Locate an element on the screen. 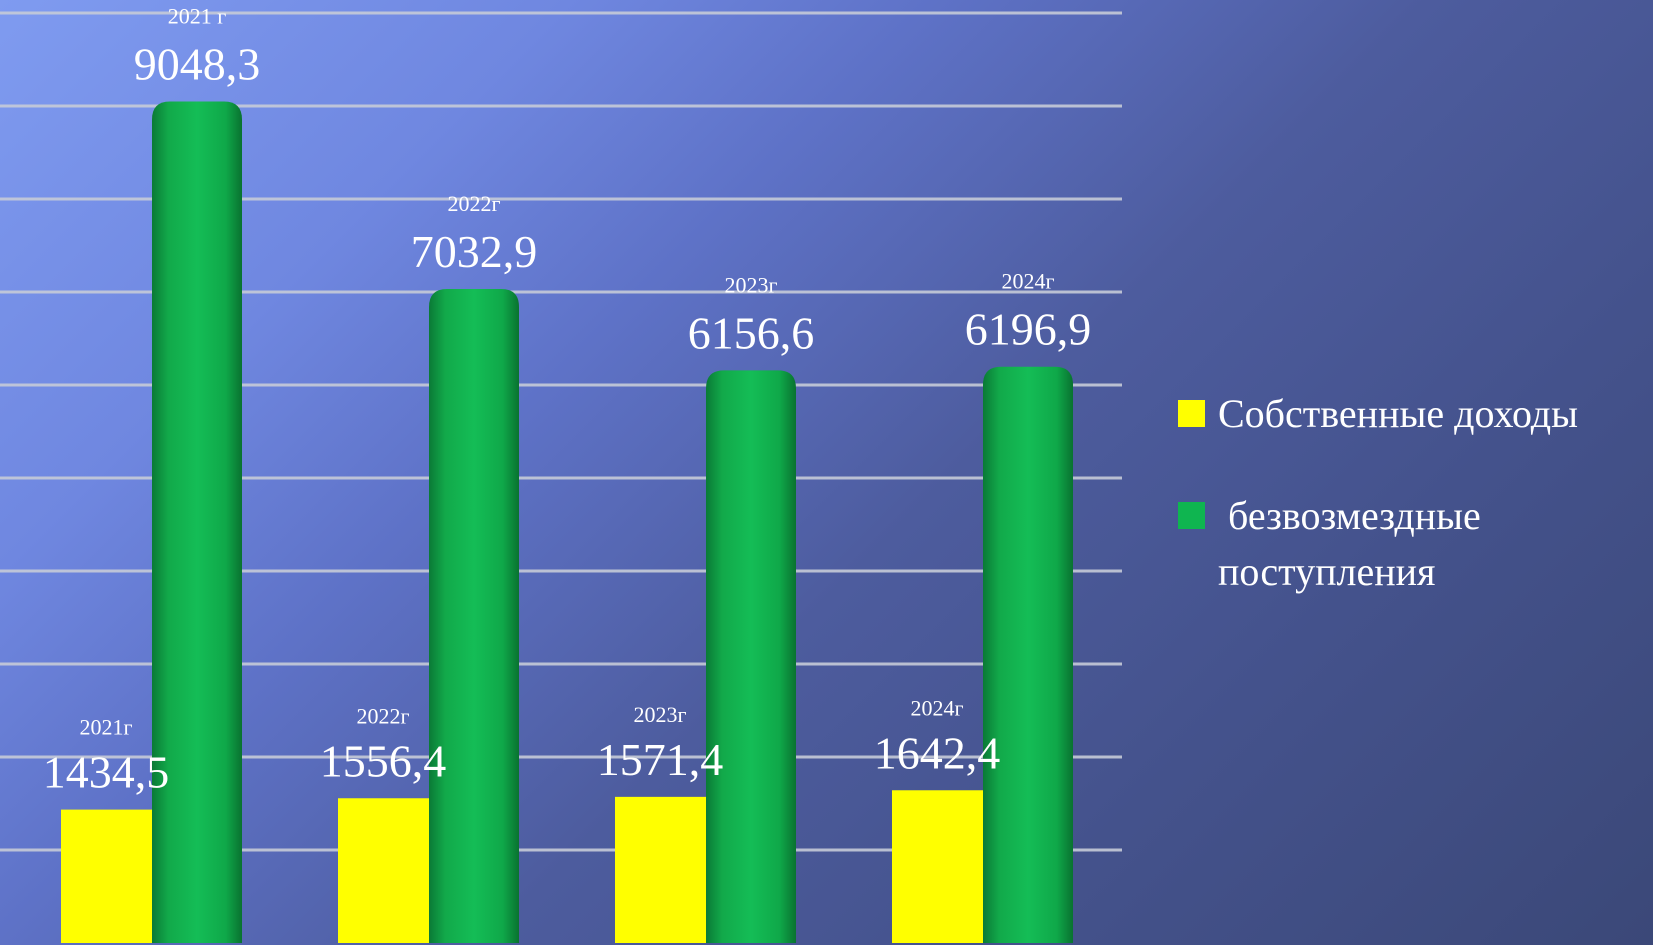 This screenshot has height=945, width=1653. legend-label-grants: безвозмездные поступления is located at coordinates (1354, 543).